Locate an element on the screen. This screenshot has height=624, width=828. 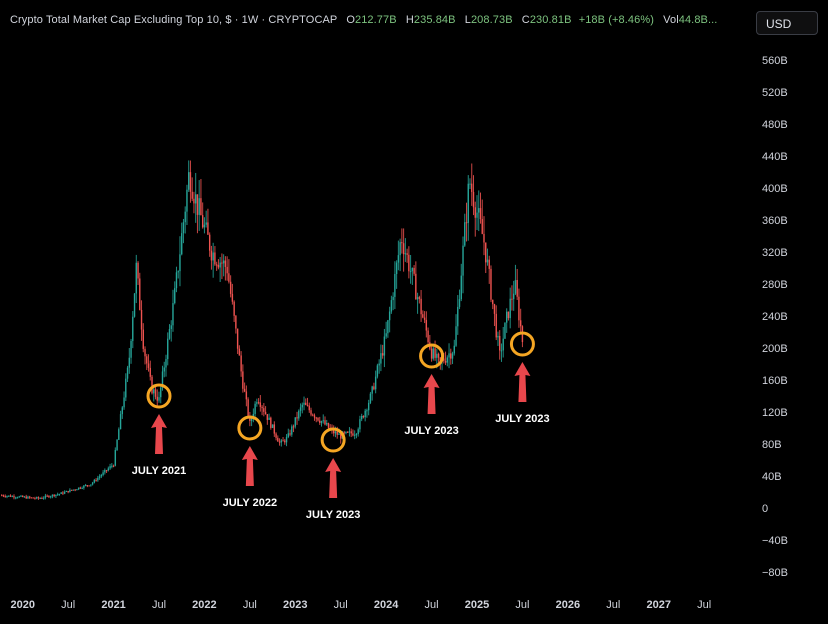
x-tick-year: 2025 is located at coordinates (477, 605).